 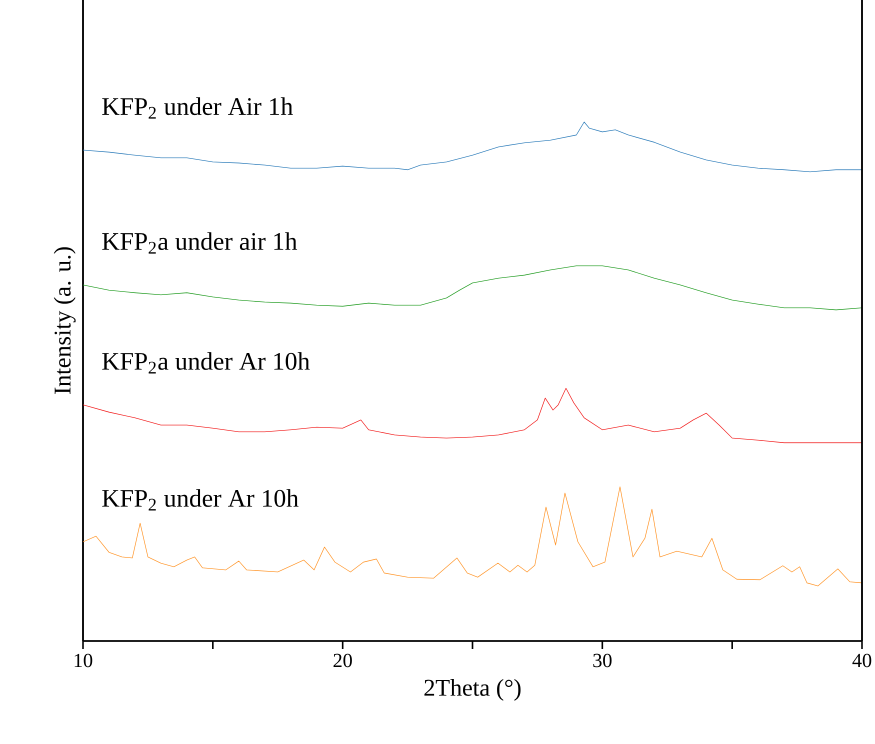 I want to click on x-tick-label: 10, so click(x=83, y=661).